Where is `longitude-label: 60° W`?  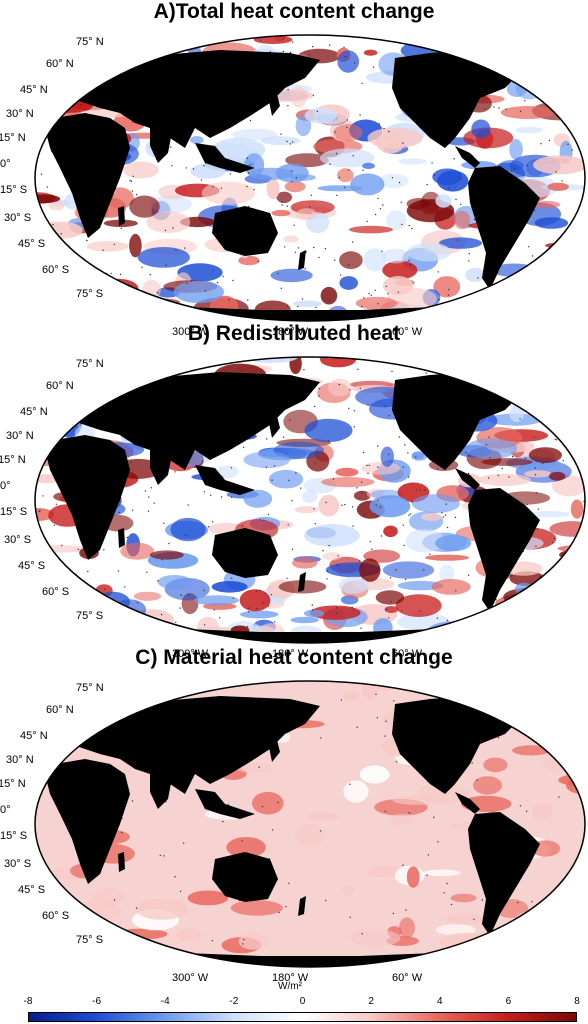 longitude-label: 60° W is located at coordinates (407, 332).